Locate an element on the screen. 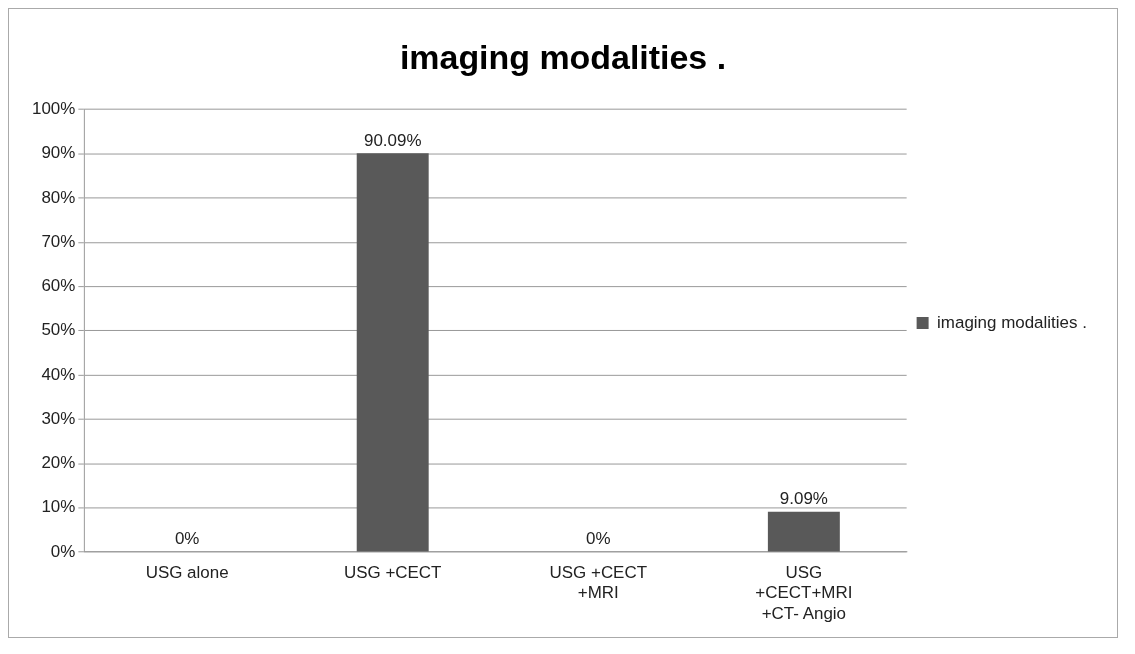 The height and width of the screenshot is (654, 1135). y-tick-label: 10% is located at coordinates (58, 507).